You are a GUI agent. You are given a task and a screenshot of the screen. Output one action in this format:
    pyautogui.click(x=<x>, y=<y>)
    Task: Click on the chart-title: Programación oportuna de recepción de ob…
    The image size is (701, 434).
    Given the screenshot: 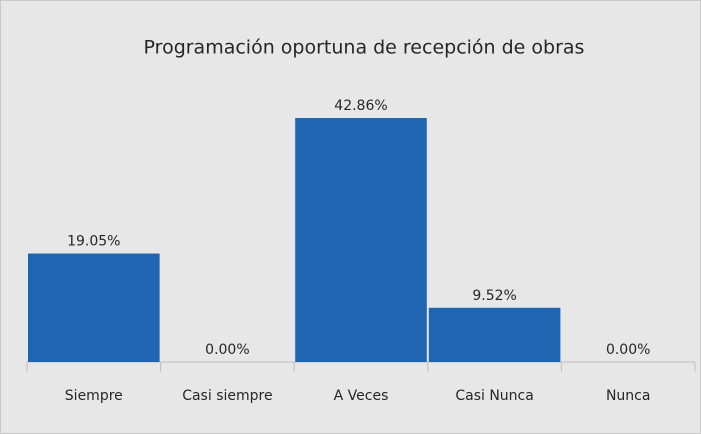 What is the action you would take?
    pyautogui.click(x=364, y=48)
    